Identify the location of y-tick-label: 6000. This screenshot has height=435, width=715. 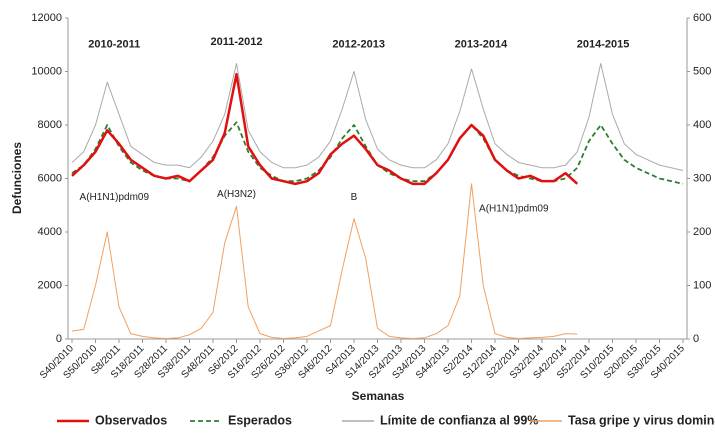
(50, 178).